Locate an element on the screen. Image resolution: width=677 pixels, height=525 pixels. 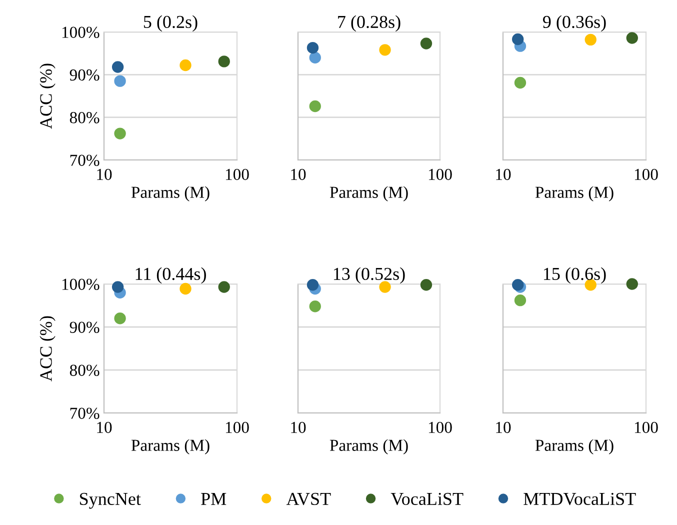
legend-label: AVST is located at coordinates (308, 499).